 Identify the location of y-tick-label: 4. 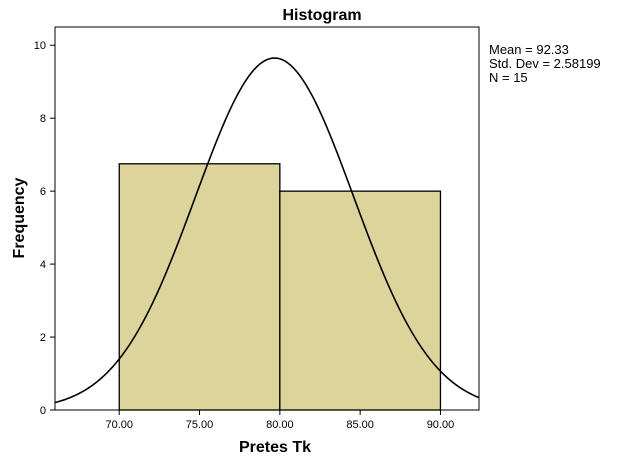
(43, 265).